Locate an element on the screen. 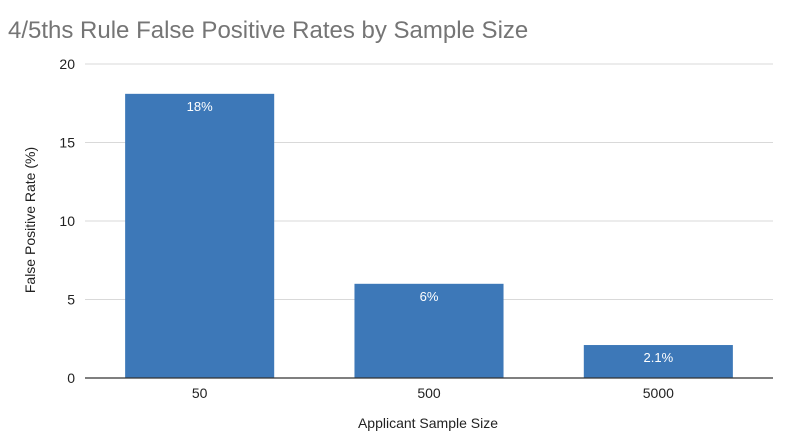 The image size is (800, 447). y-tick-label: 15 is located at coordinates (67, 143).